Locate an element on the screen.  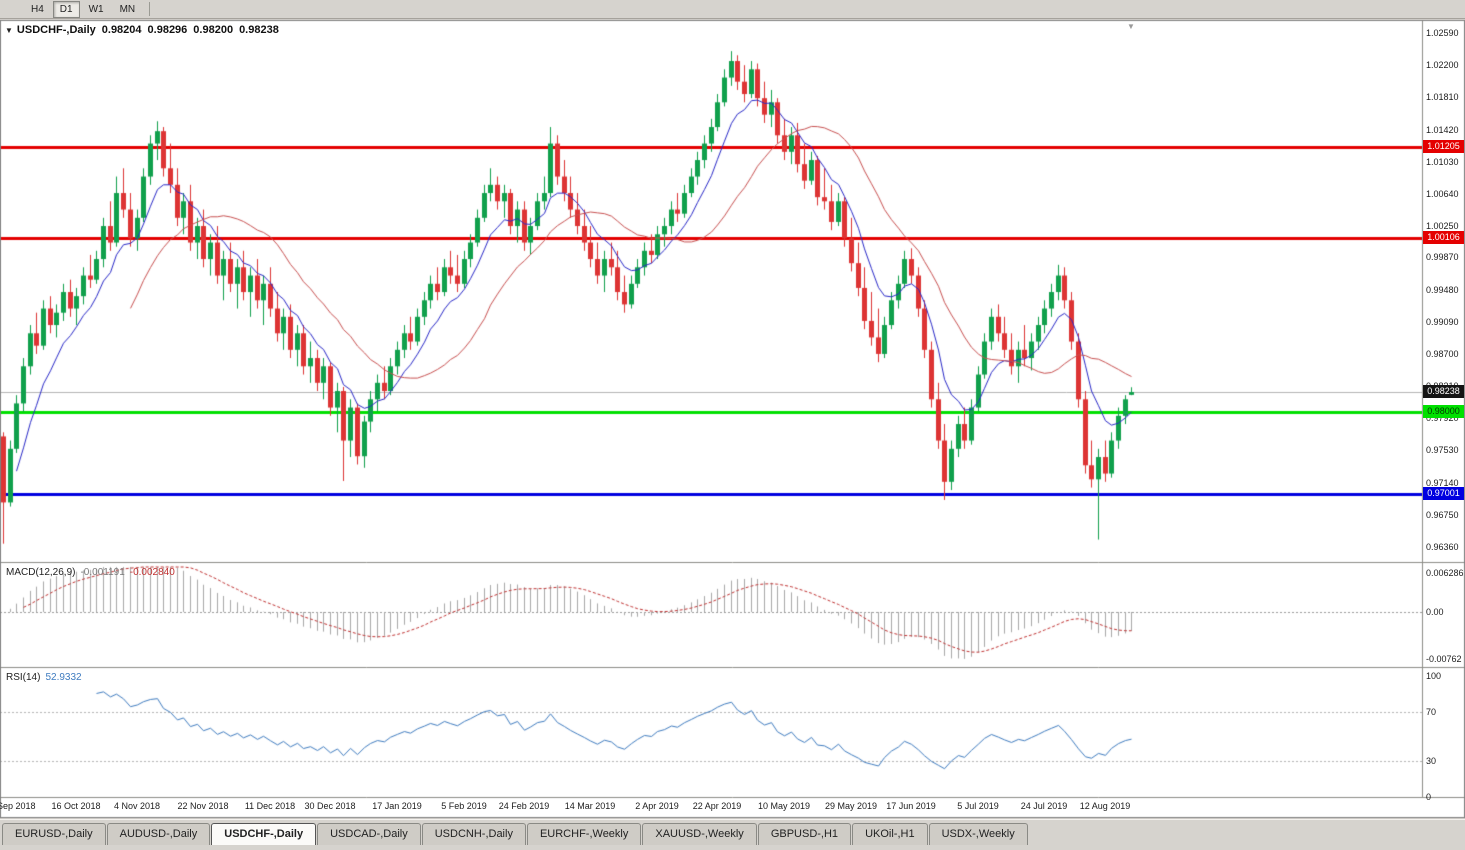
ohlc-open: 0.98204 is located at coordinates (121, 30).